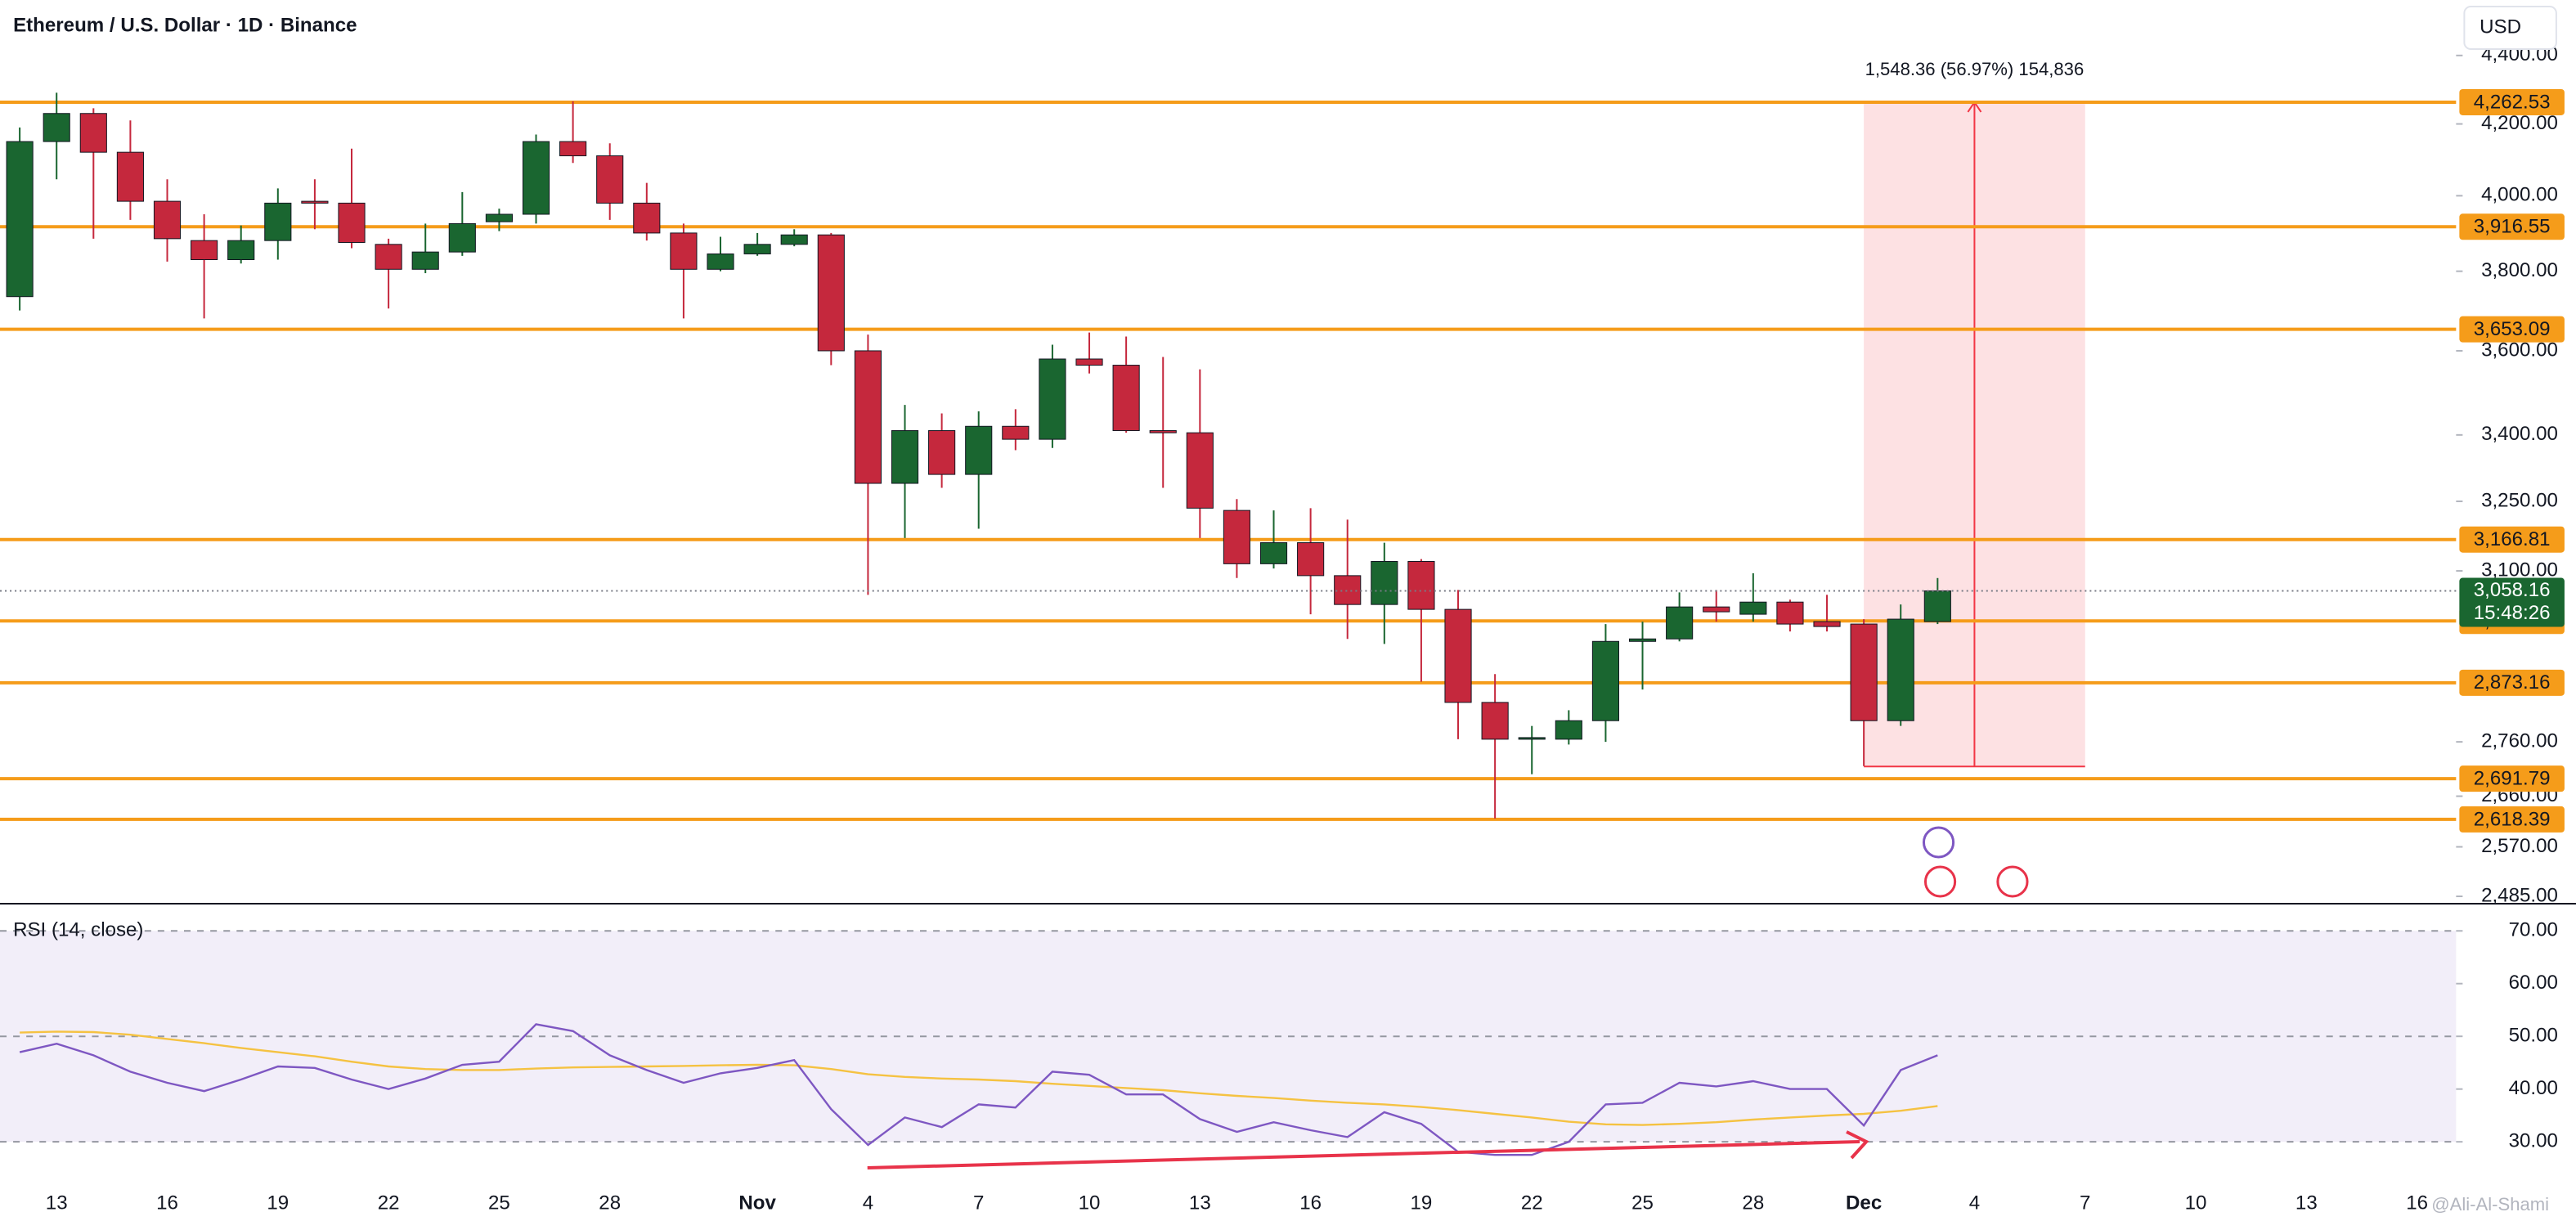 The width and height of the screenshot is (2576, 1230). I want to click on level-label: 2,618.39, so click(2513, 819).